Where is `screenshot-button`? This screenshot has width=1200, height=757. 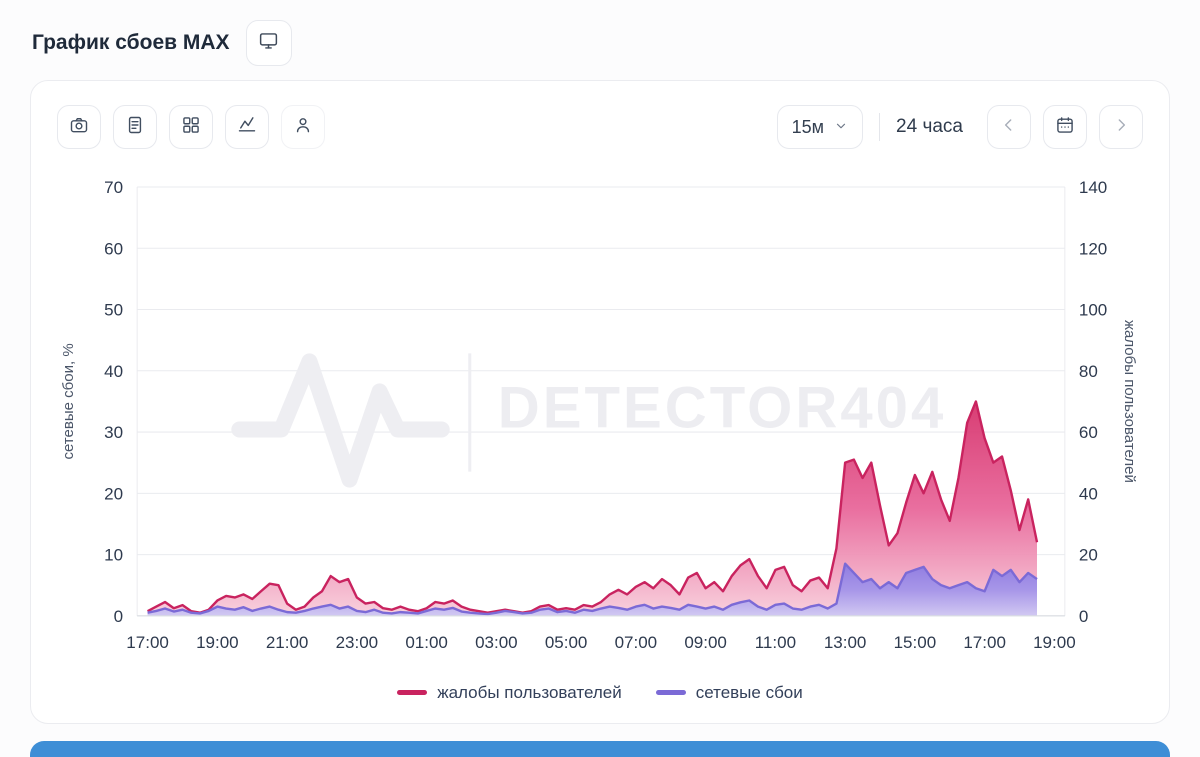
screenshot-button is located at coordinates (79, 127).